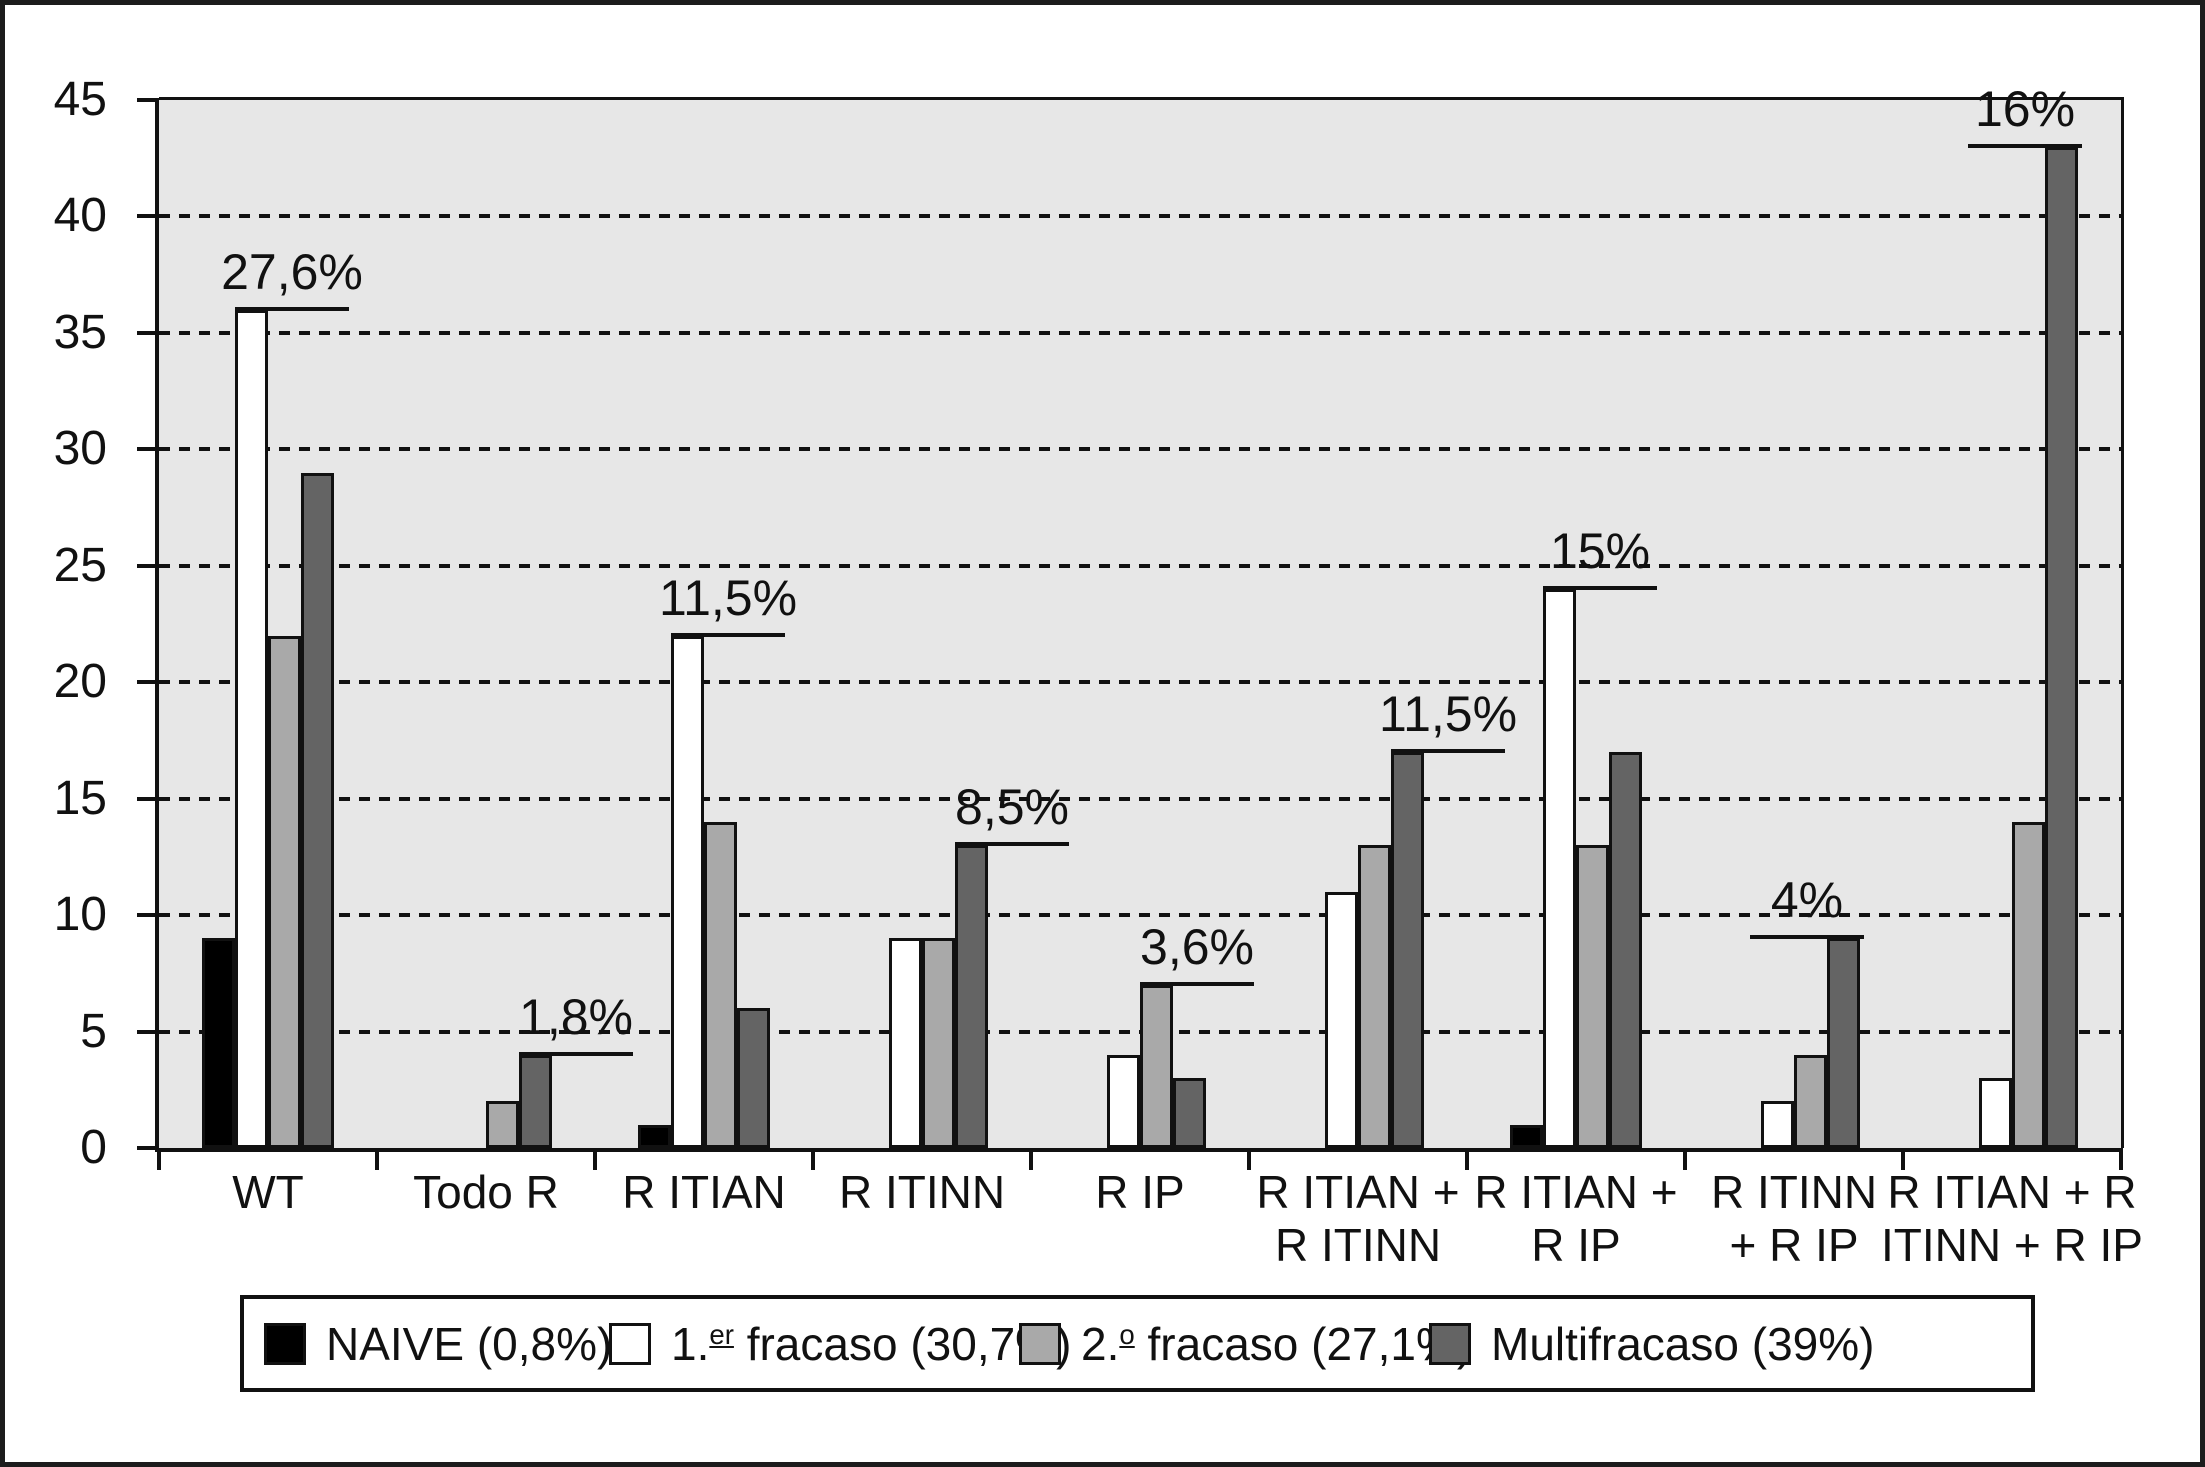  I want to click on bar-1-er-fracaso-30-7--0, so click(251, 728).